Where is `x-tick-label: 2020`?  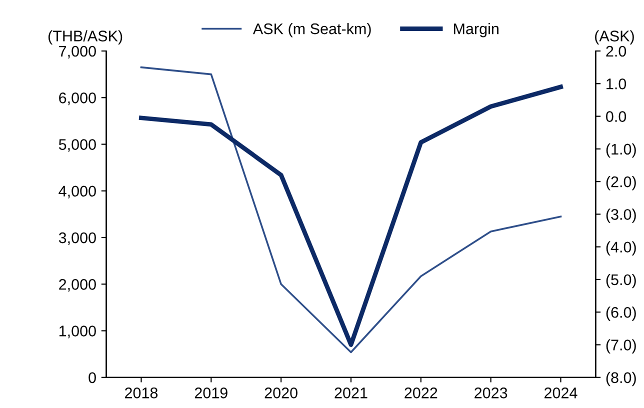
x-tick-label: 2020 is located at coordinates (281, 393).